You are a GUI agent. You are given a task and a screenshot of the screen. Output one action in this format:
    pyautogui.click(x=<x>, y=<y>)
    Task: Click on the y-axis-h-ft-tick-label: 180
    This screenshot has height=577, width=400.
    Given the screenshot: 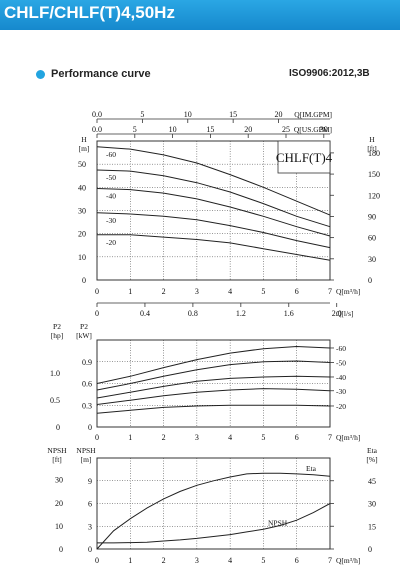 What is the action you would take?
    pyautogui.click(x=374, y=153)
    